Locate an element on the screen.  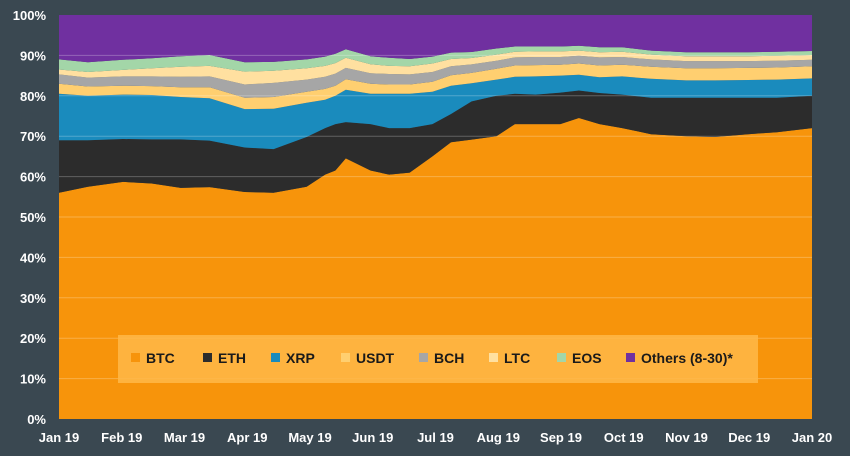
y-tick-label: 40% is located at coordinates (33, 257).